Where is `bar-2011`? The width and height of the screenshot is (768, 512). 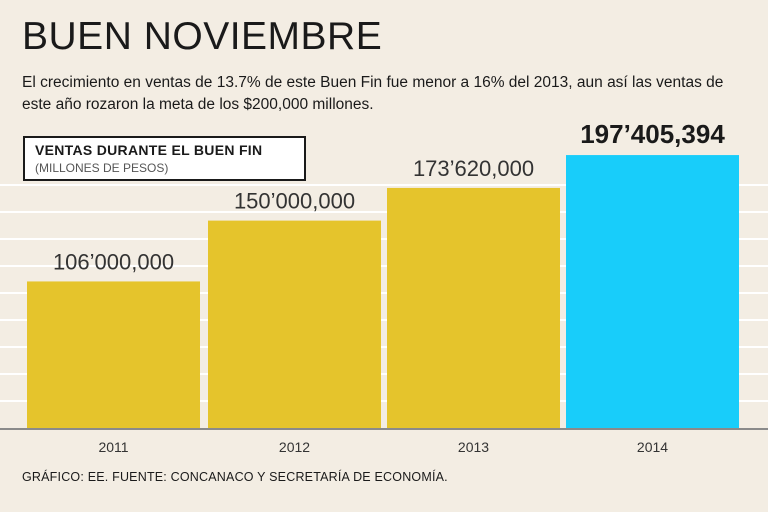
bar-2011 is located at coordinates (113, 354).